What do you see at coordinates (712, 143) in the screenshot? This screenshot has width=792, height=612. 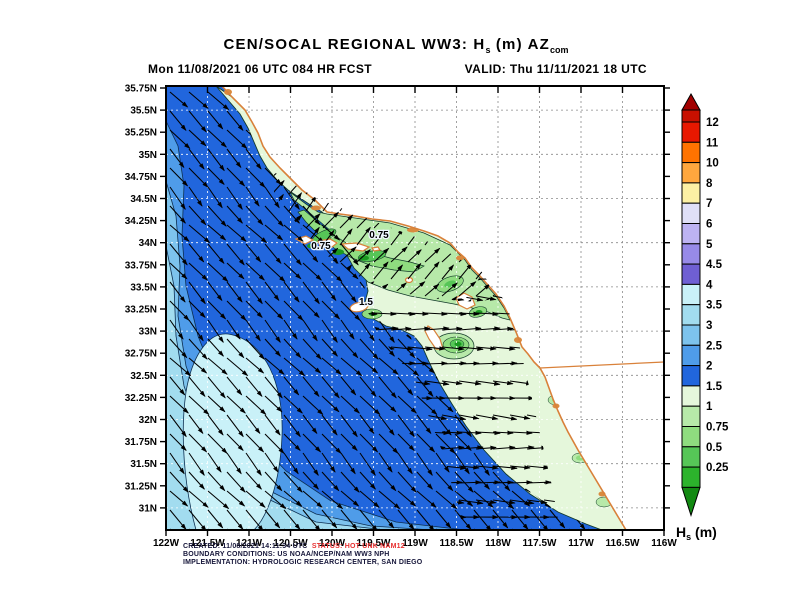 I see `colorbar-tick-label: 11` at bounding box center [712, 143].